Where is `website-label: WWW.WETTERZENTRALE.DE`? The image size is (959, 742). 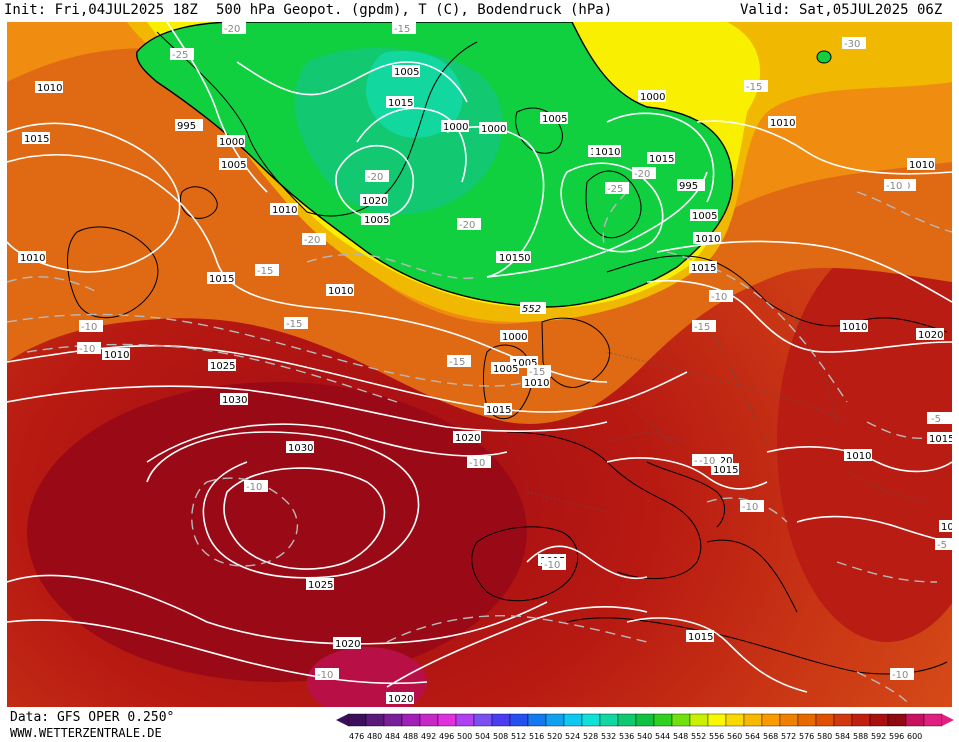
website-label: WWW.WETTERZENTRALE.DE is located at coordinates (86, 733).